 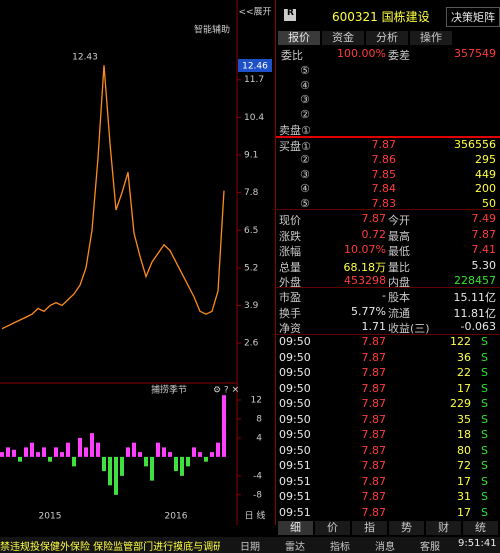 What do you see at coordinates (384, 189) in the screenshot?
I see `price: 7.84` at bounding box center [384, 189].